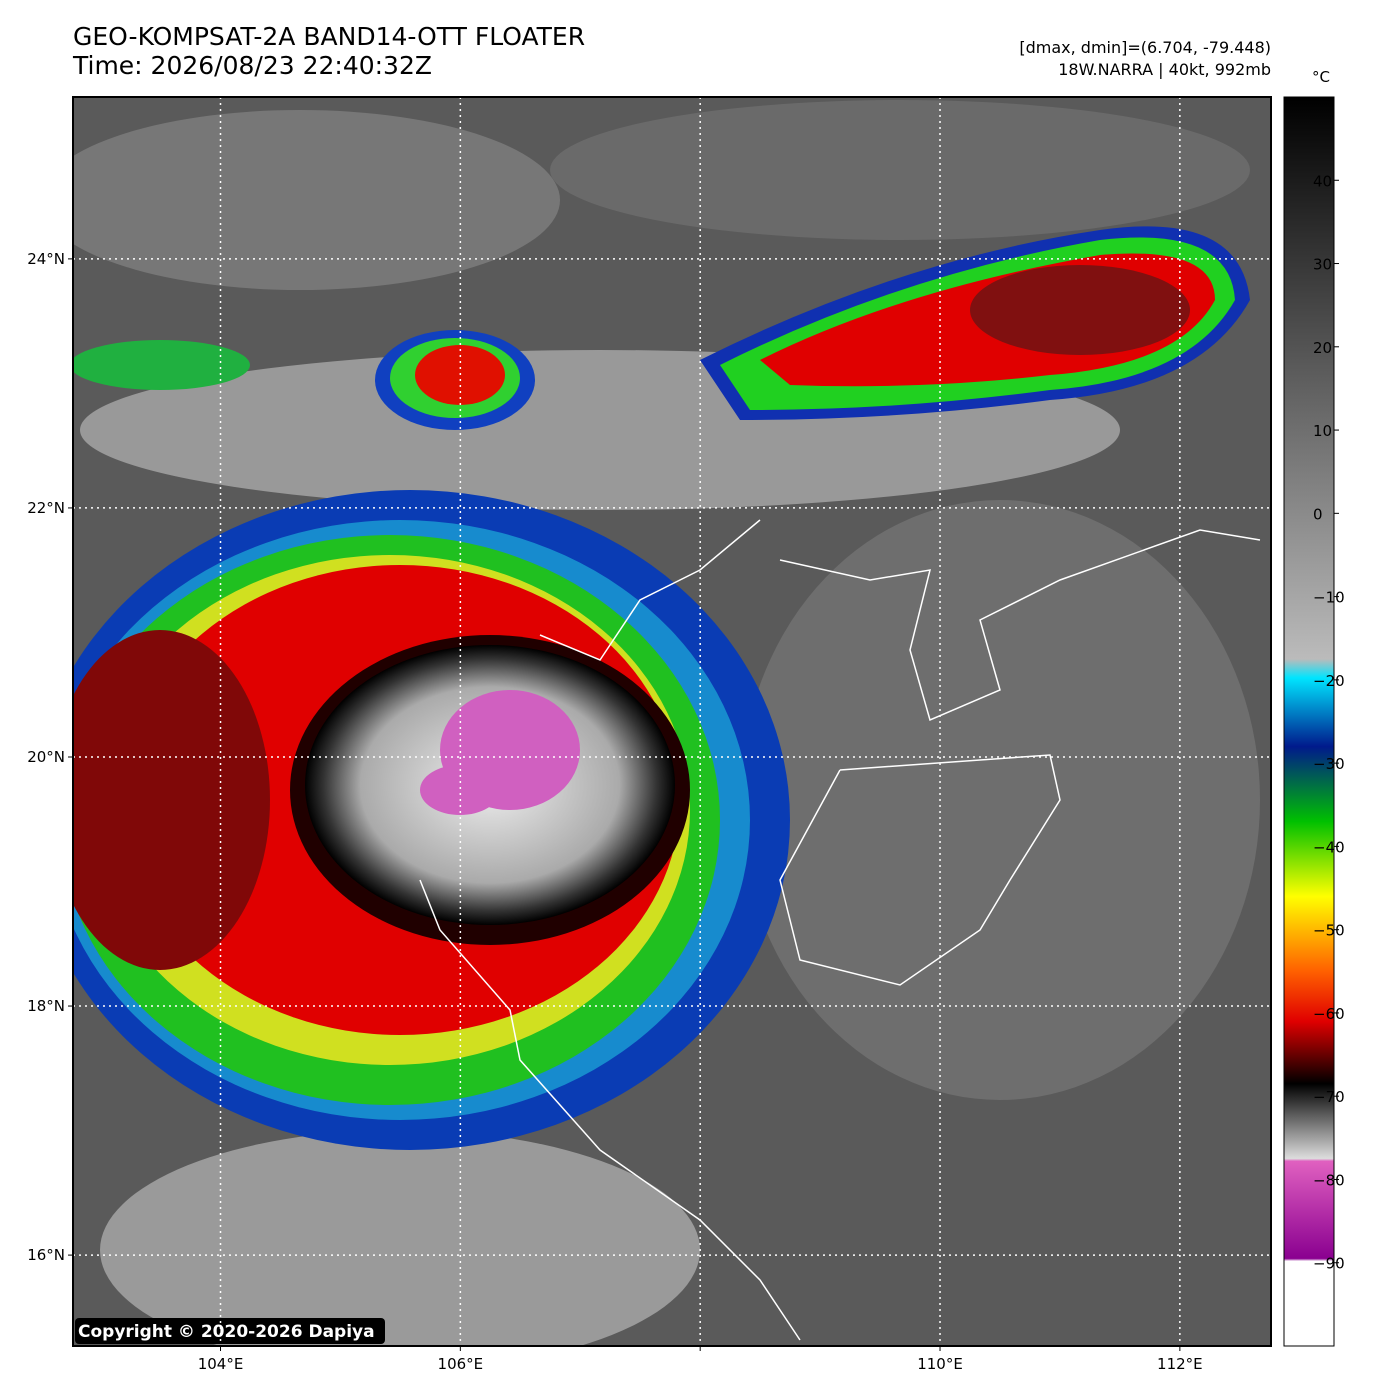  Describe the element at coordinates (1321, 77) in the screenshot. I see `colorbar-unit: °C` at that location.